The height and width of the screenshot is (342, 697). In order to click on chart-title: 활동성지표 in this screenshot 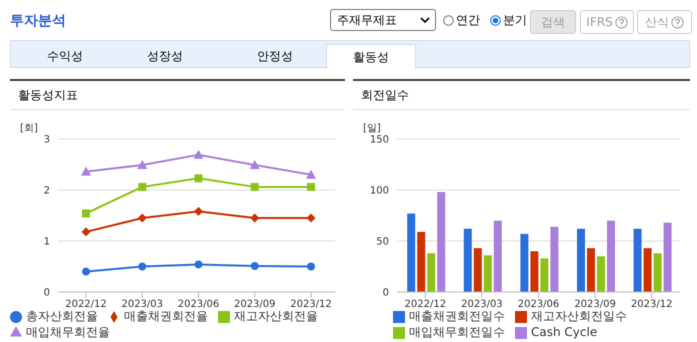, I will do `click(177, 95)`.